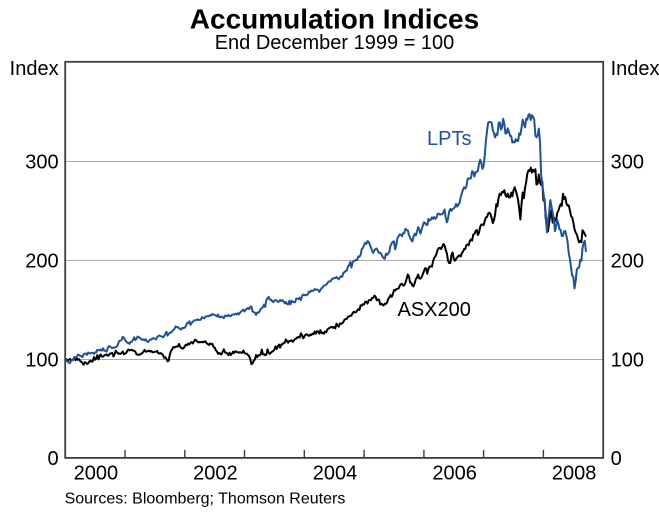 The width and height of the screenshot is (659, 512). What do you see at coordinates (449, 139) in the screenshot?
I see `svg-text: LPTs` at bounding box center [449, 139].